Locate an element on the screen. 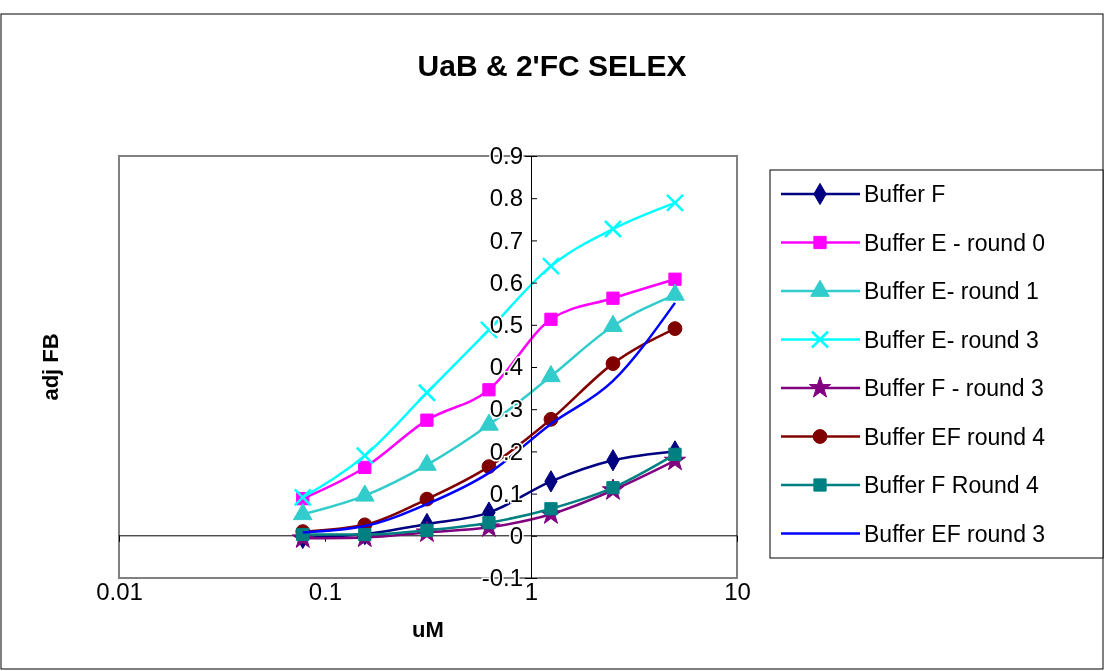 The image size is (1105, 671). x-tick-label: 0.01 is located at coordinates (119, 592).